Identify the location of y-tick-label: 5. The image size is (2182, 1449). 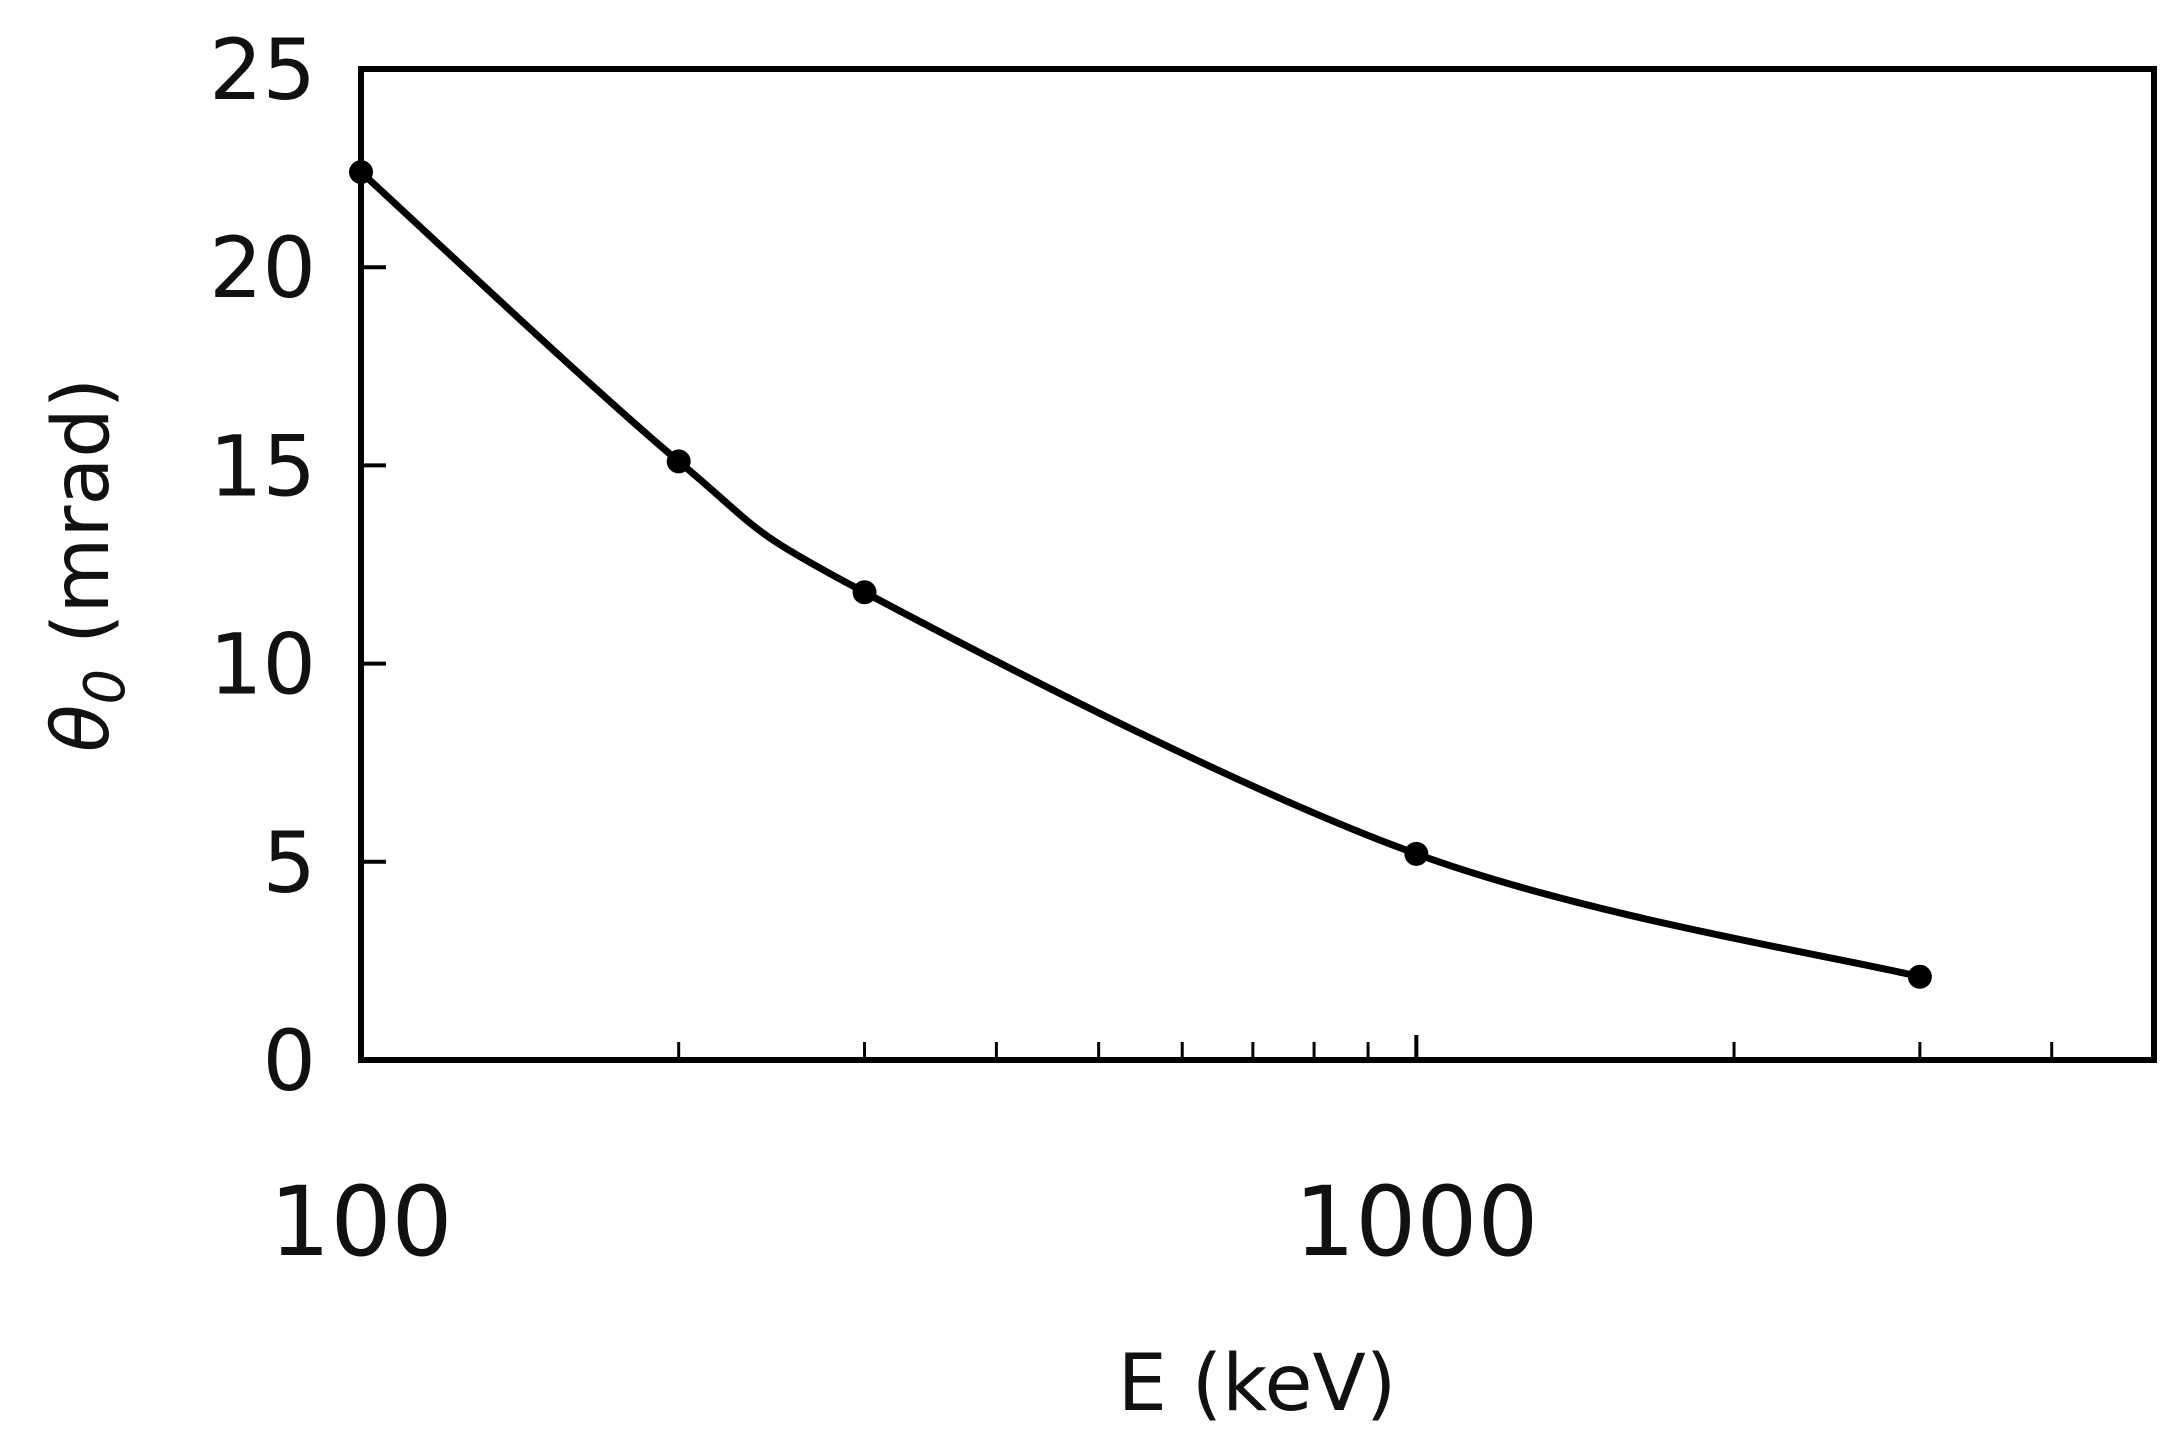
(289, 863).